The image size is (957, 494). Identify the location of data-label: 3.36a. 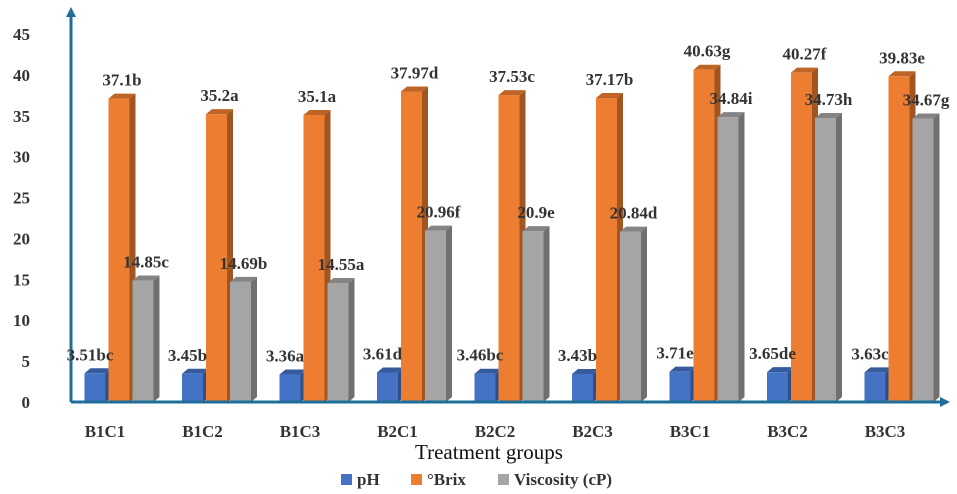
(285, 356).